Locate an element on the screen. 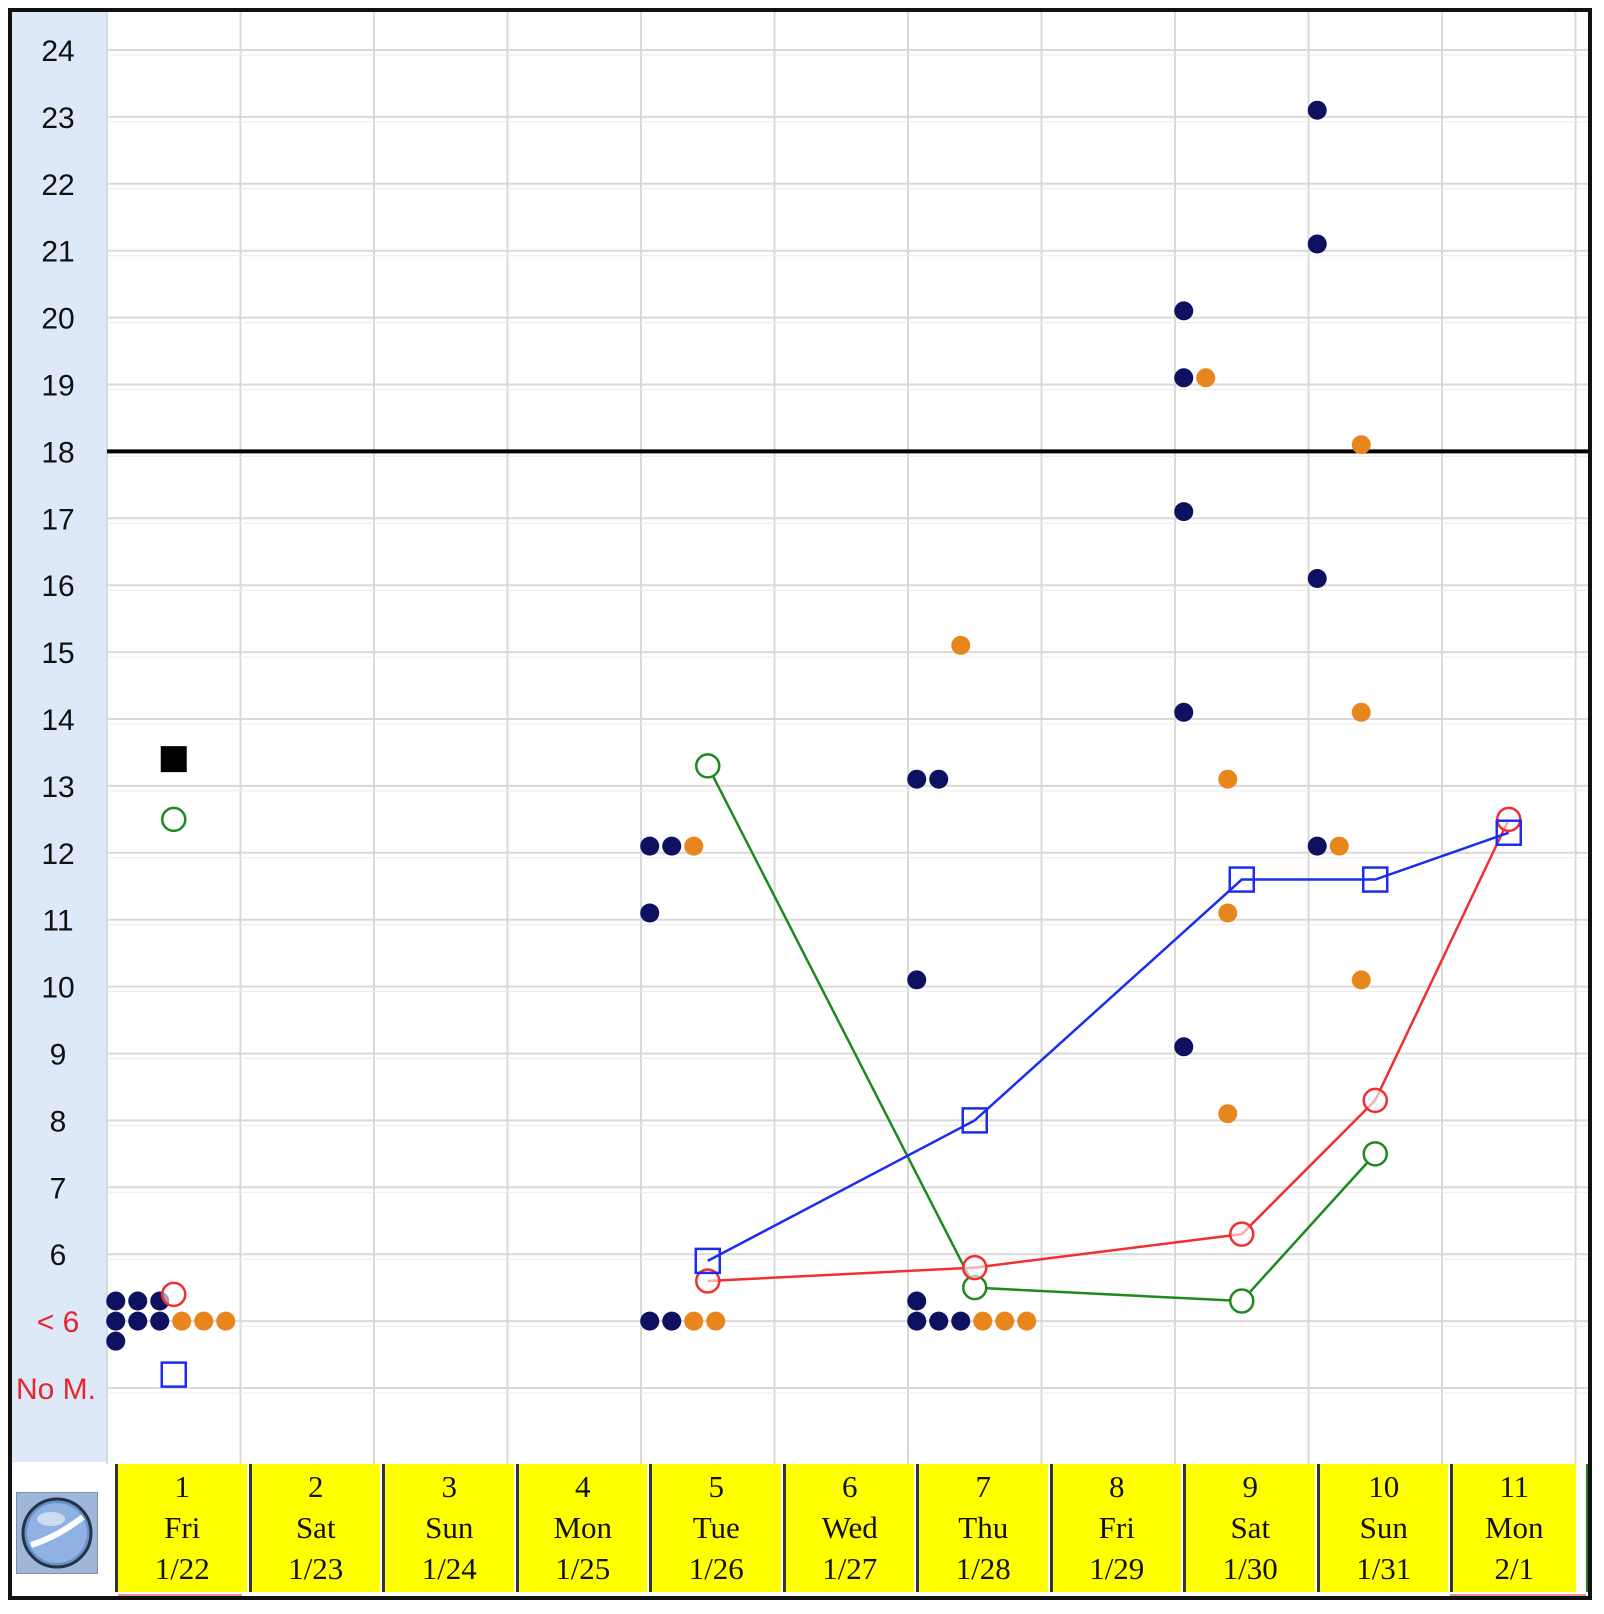 This screenshot has height=1614, width=1604. day-header-num: 10 is located at coordinates (1384, 1486).